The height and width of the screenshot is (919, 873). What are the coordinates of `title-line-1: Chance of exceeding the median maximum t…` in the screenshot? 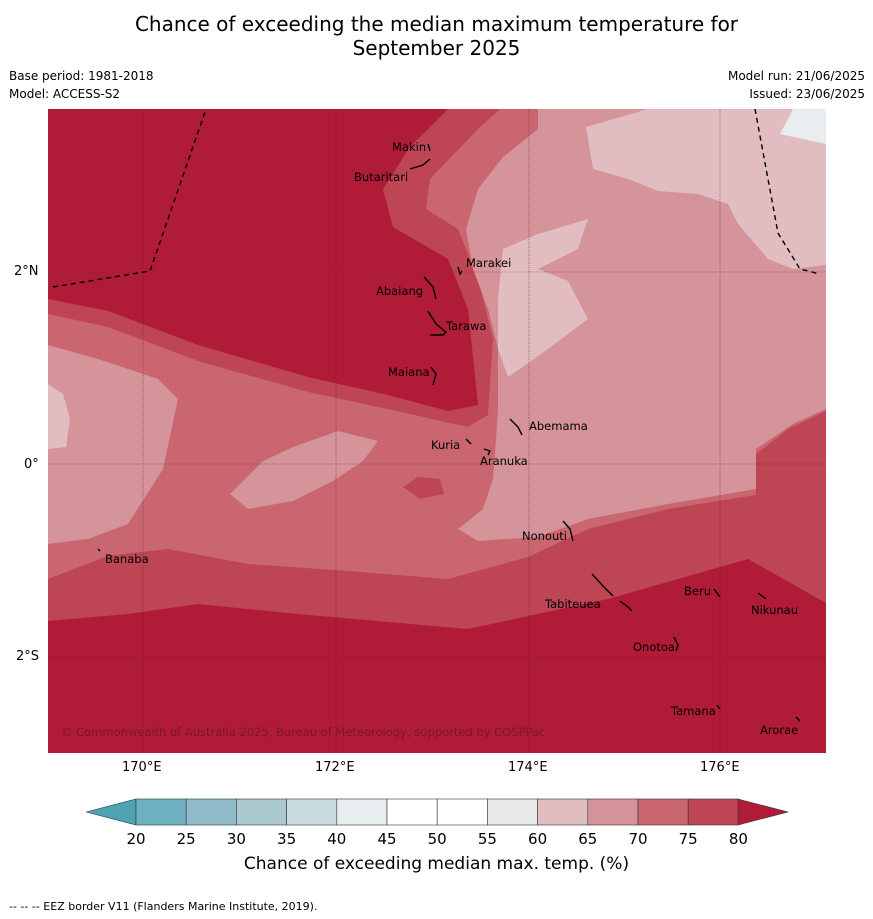 It's located at (436, 24).